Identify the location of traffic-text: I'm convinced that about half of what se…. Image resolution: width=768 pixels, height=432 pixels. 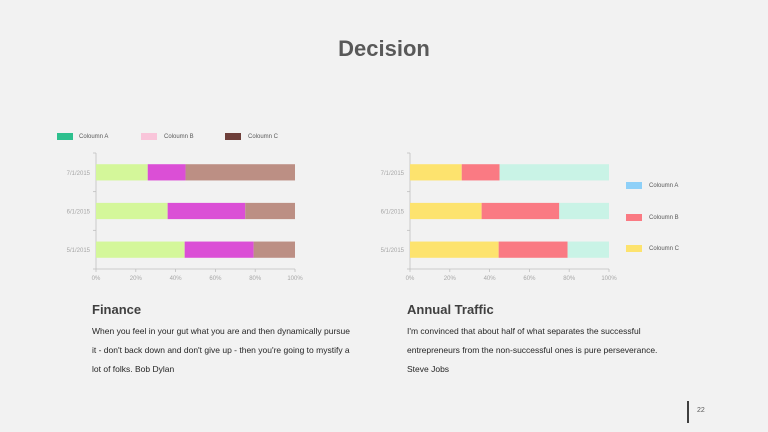
(532, 350).